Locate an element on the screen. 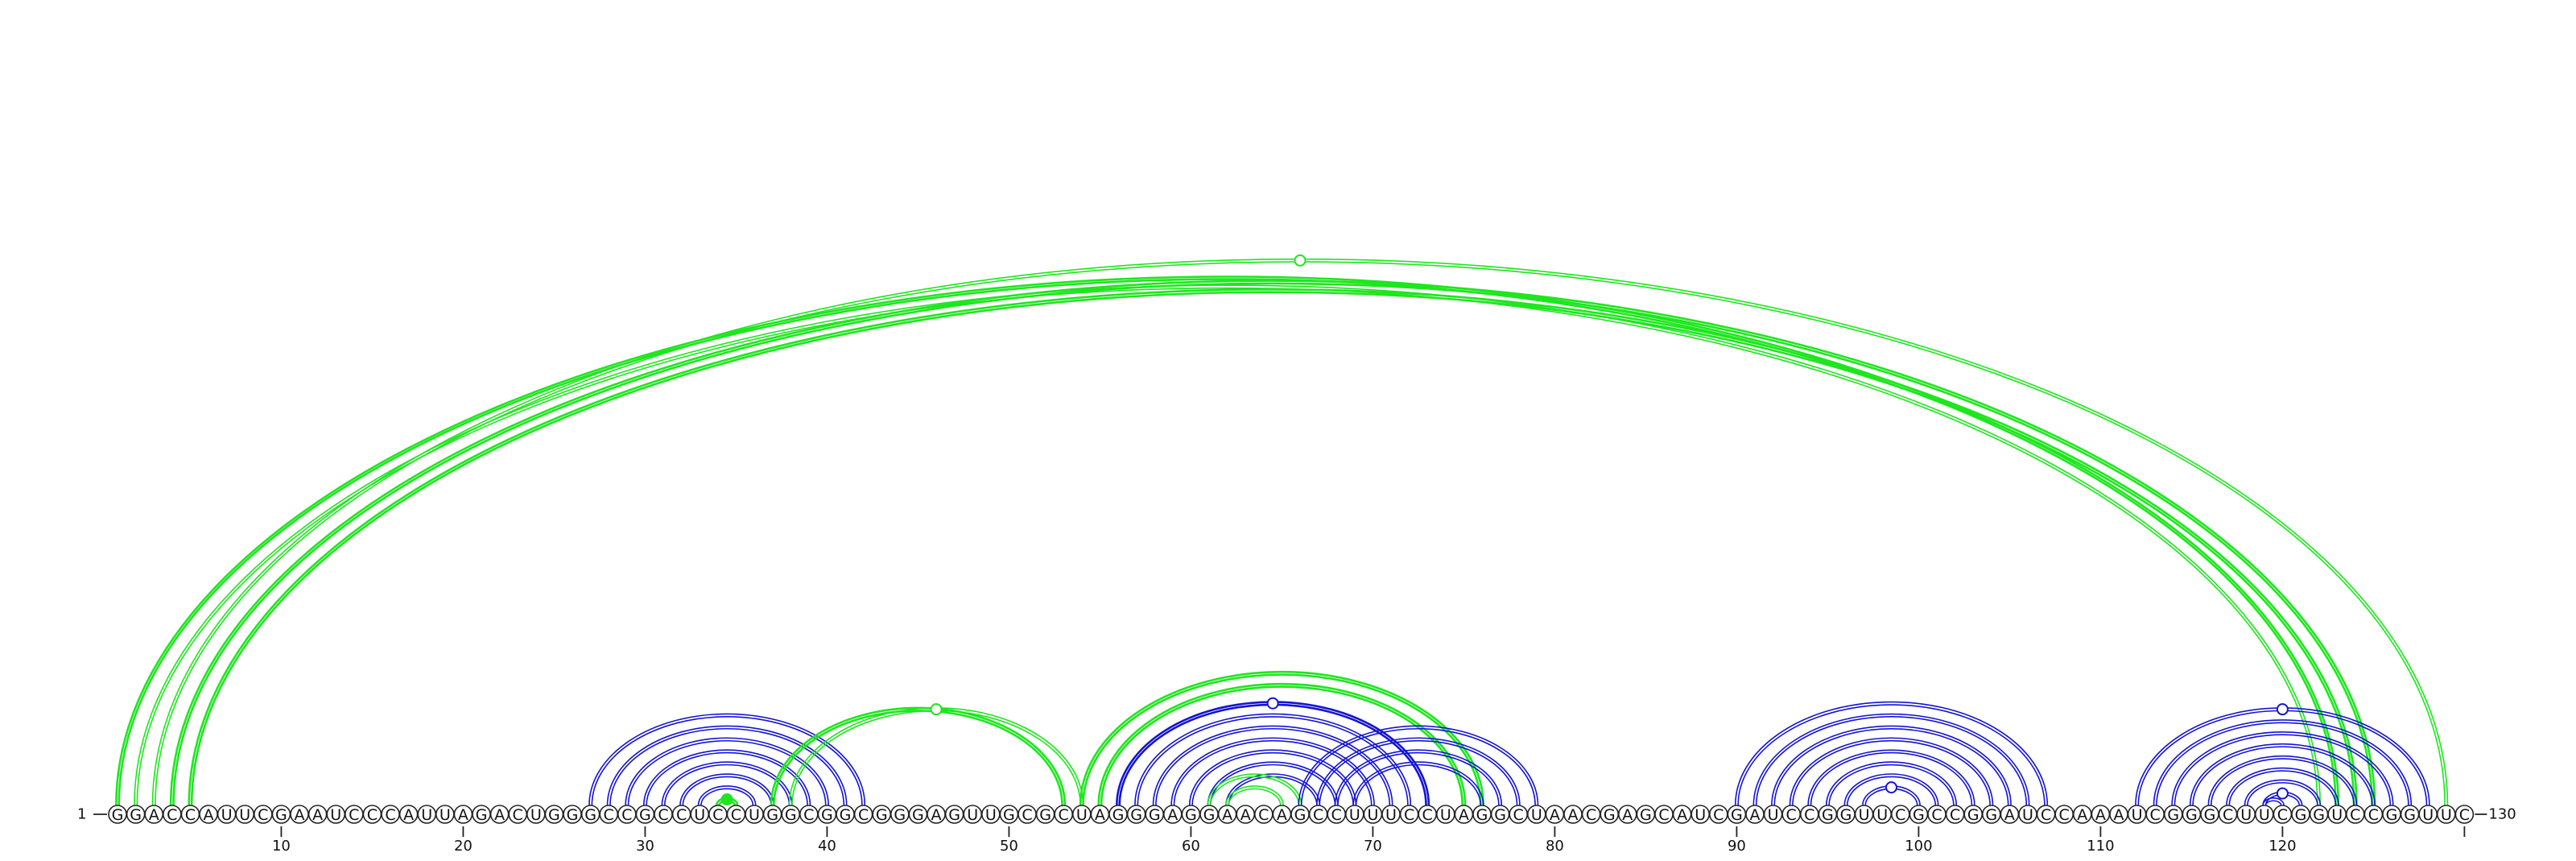 This screenshot has width=2576, height=861. arc-60-69-inner is located at coordinates (1272, 777).